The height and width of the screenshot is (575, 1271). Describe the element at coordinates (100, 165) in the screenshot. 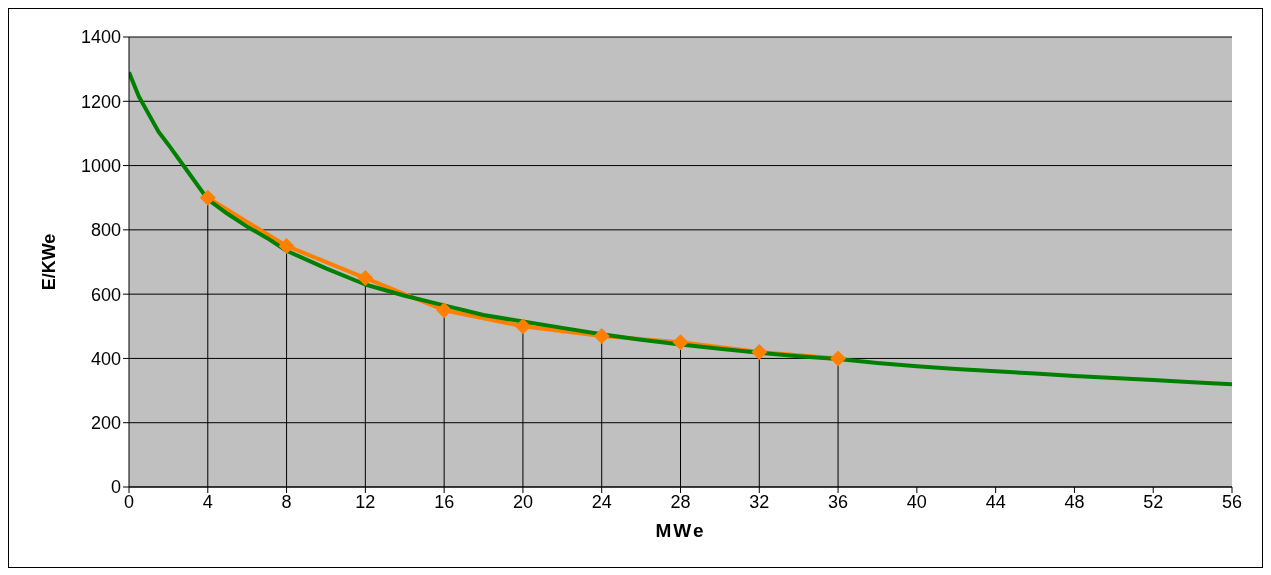

I see `y-tick-label: 1000` at that location.